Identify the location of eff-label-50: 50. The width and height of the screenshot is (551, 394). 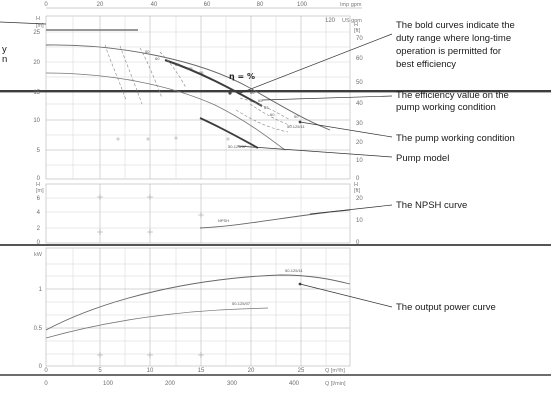
(147, 51).